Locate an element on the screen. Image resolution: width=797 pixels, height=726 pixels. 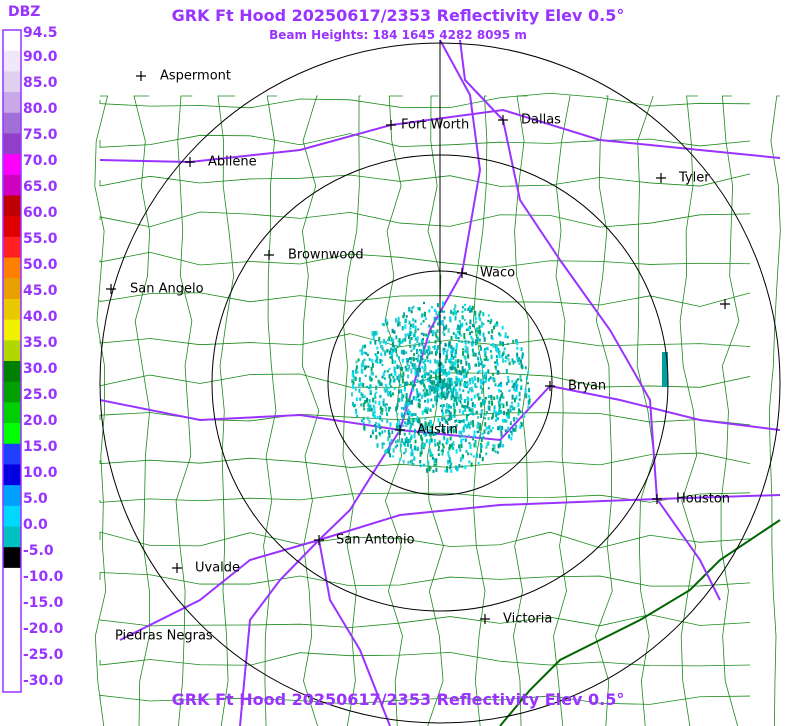
legend-label: 85.0 is located at coordinates (40, 83).